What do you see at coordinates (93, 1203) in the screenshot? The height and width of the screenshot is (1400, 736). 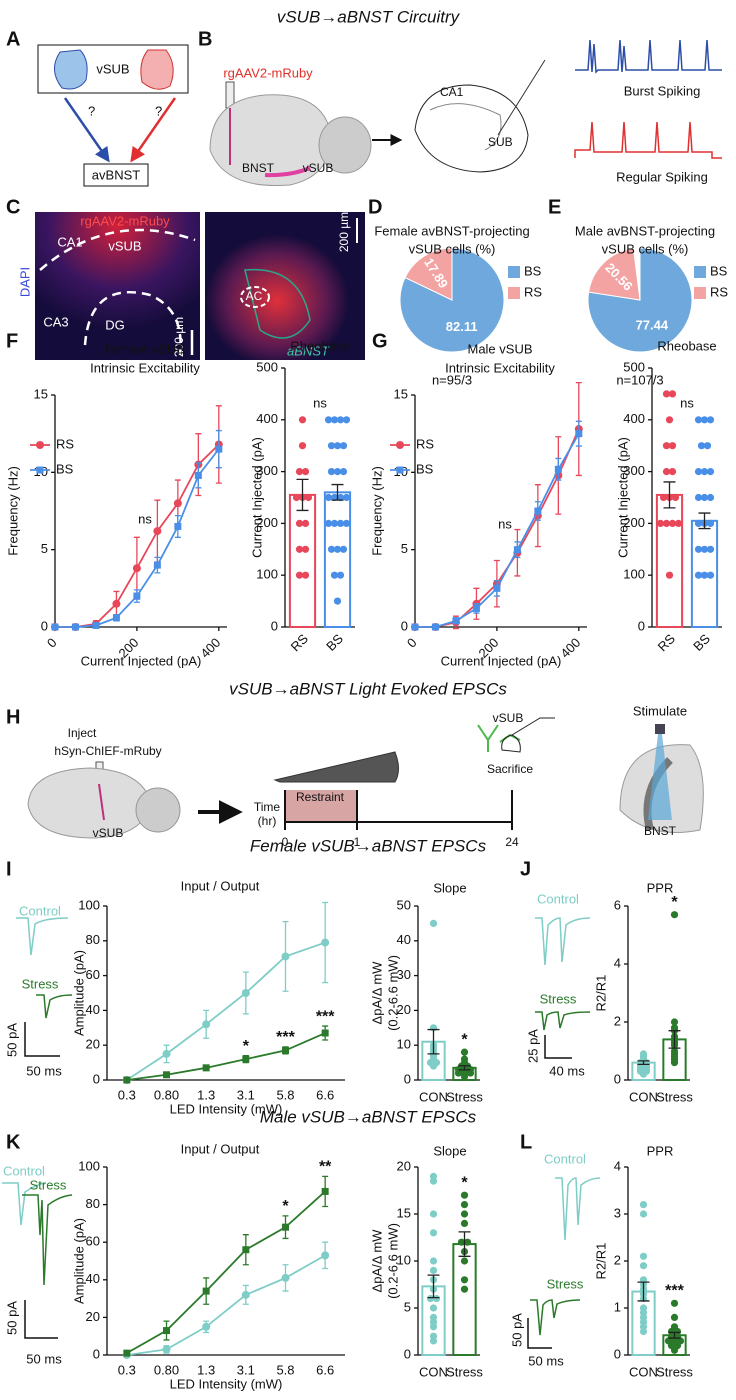 I see `y-tick-label: 80` at bounding box center [93, 1203].